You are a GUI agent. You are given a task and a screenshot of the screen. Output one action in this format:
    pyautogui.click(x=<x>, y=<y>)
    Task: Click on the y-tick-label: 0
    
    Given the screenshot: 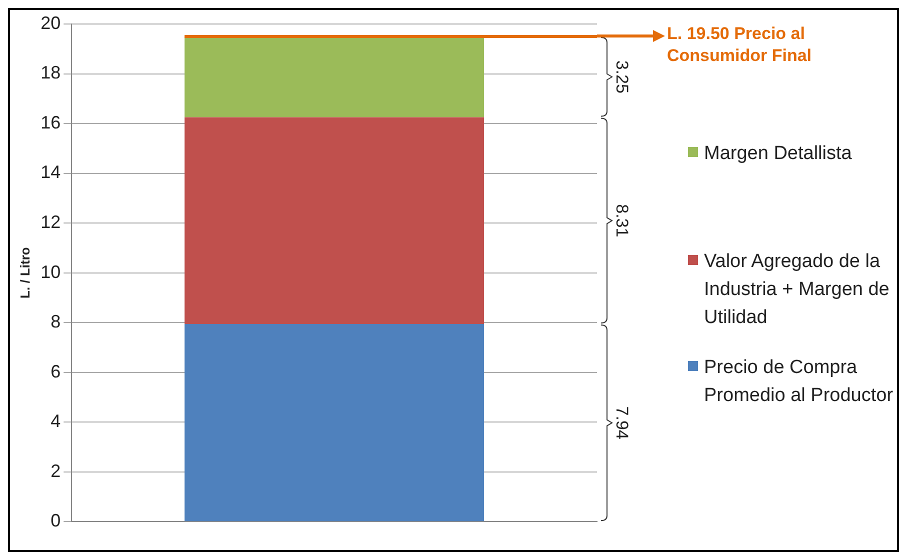 What is the action you would take?
    pyautogui.click(x=55, y=520)
    